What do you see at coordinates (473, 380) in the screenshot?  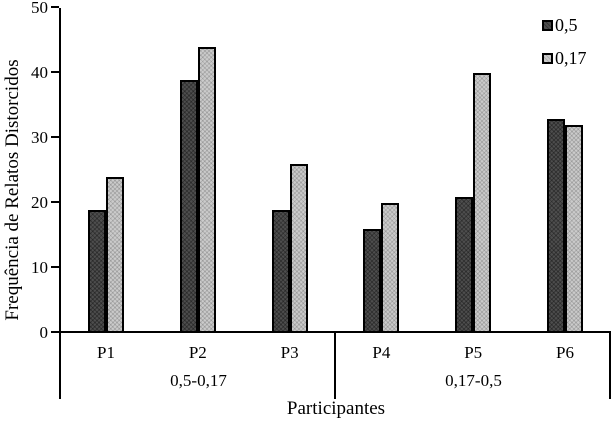 I see `group-label-2: 0,17-0,5` at bounding box center [473, 380].